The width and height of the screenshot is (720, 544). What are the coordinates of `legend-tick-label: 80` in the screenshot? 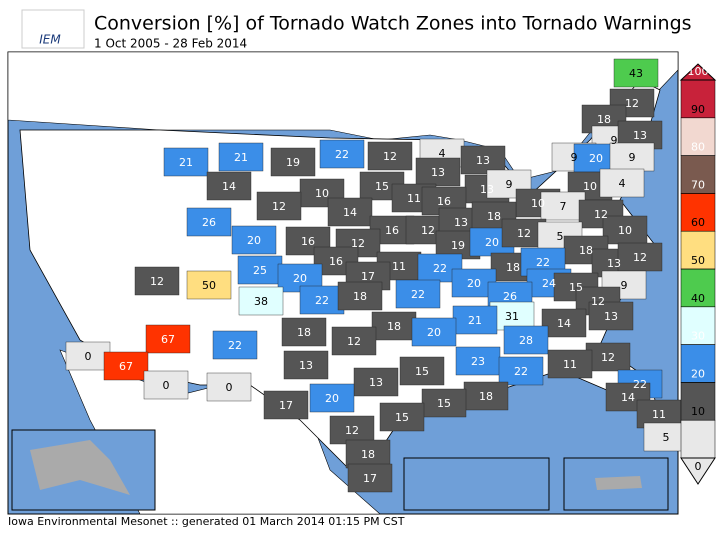 It's located at (698, 147).